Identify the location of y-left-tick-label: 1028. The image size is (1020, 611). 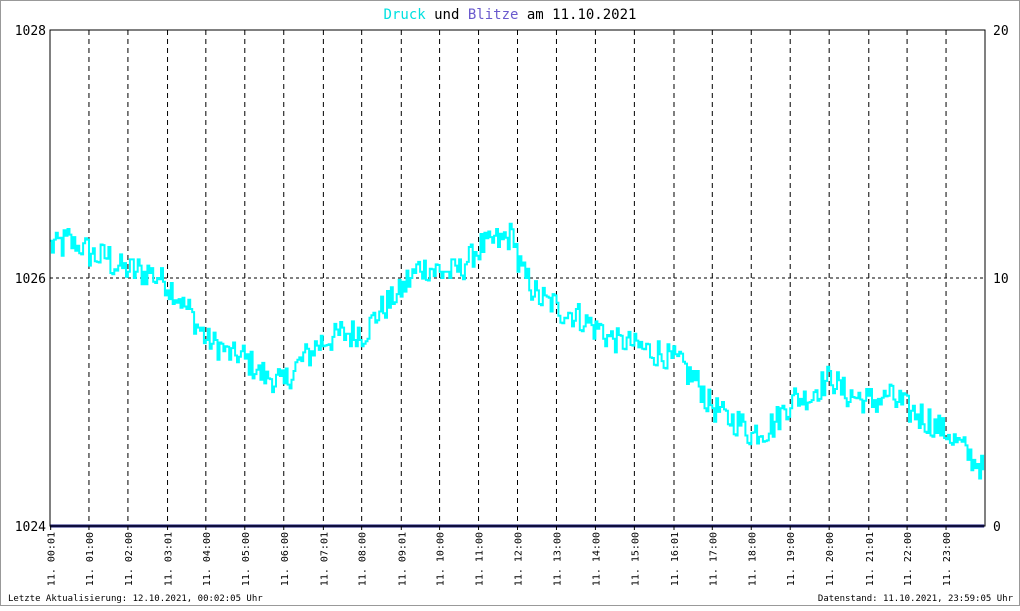
(30, 31).